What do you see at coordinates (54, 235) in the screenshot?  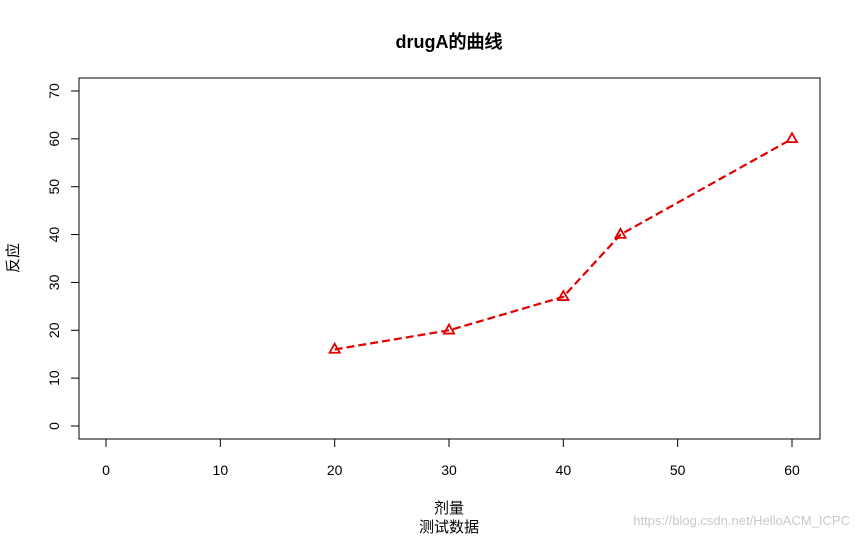 I see `y-tick-label: 40` at bounding box center [54, 235].